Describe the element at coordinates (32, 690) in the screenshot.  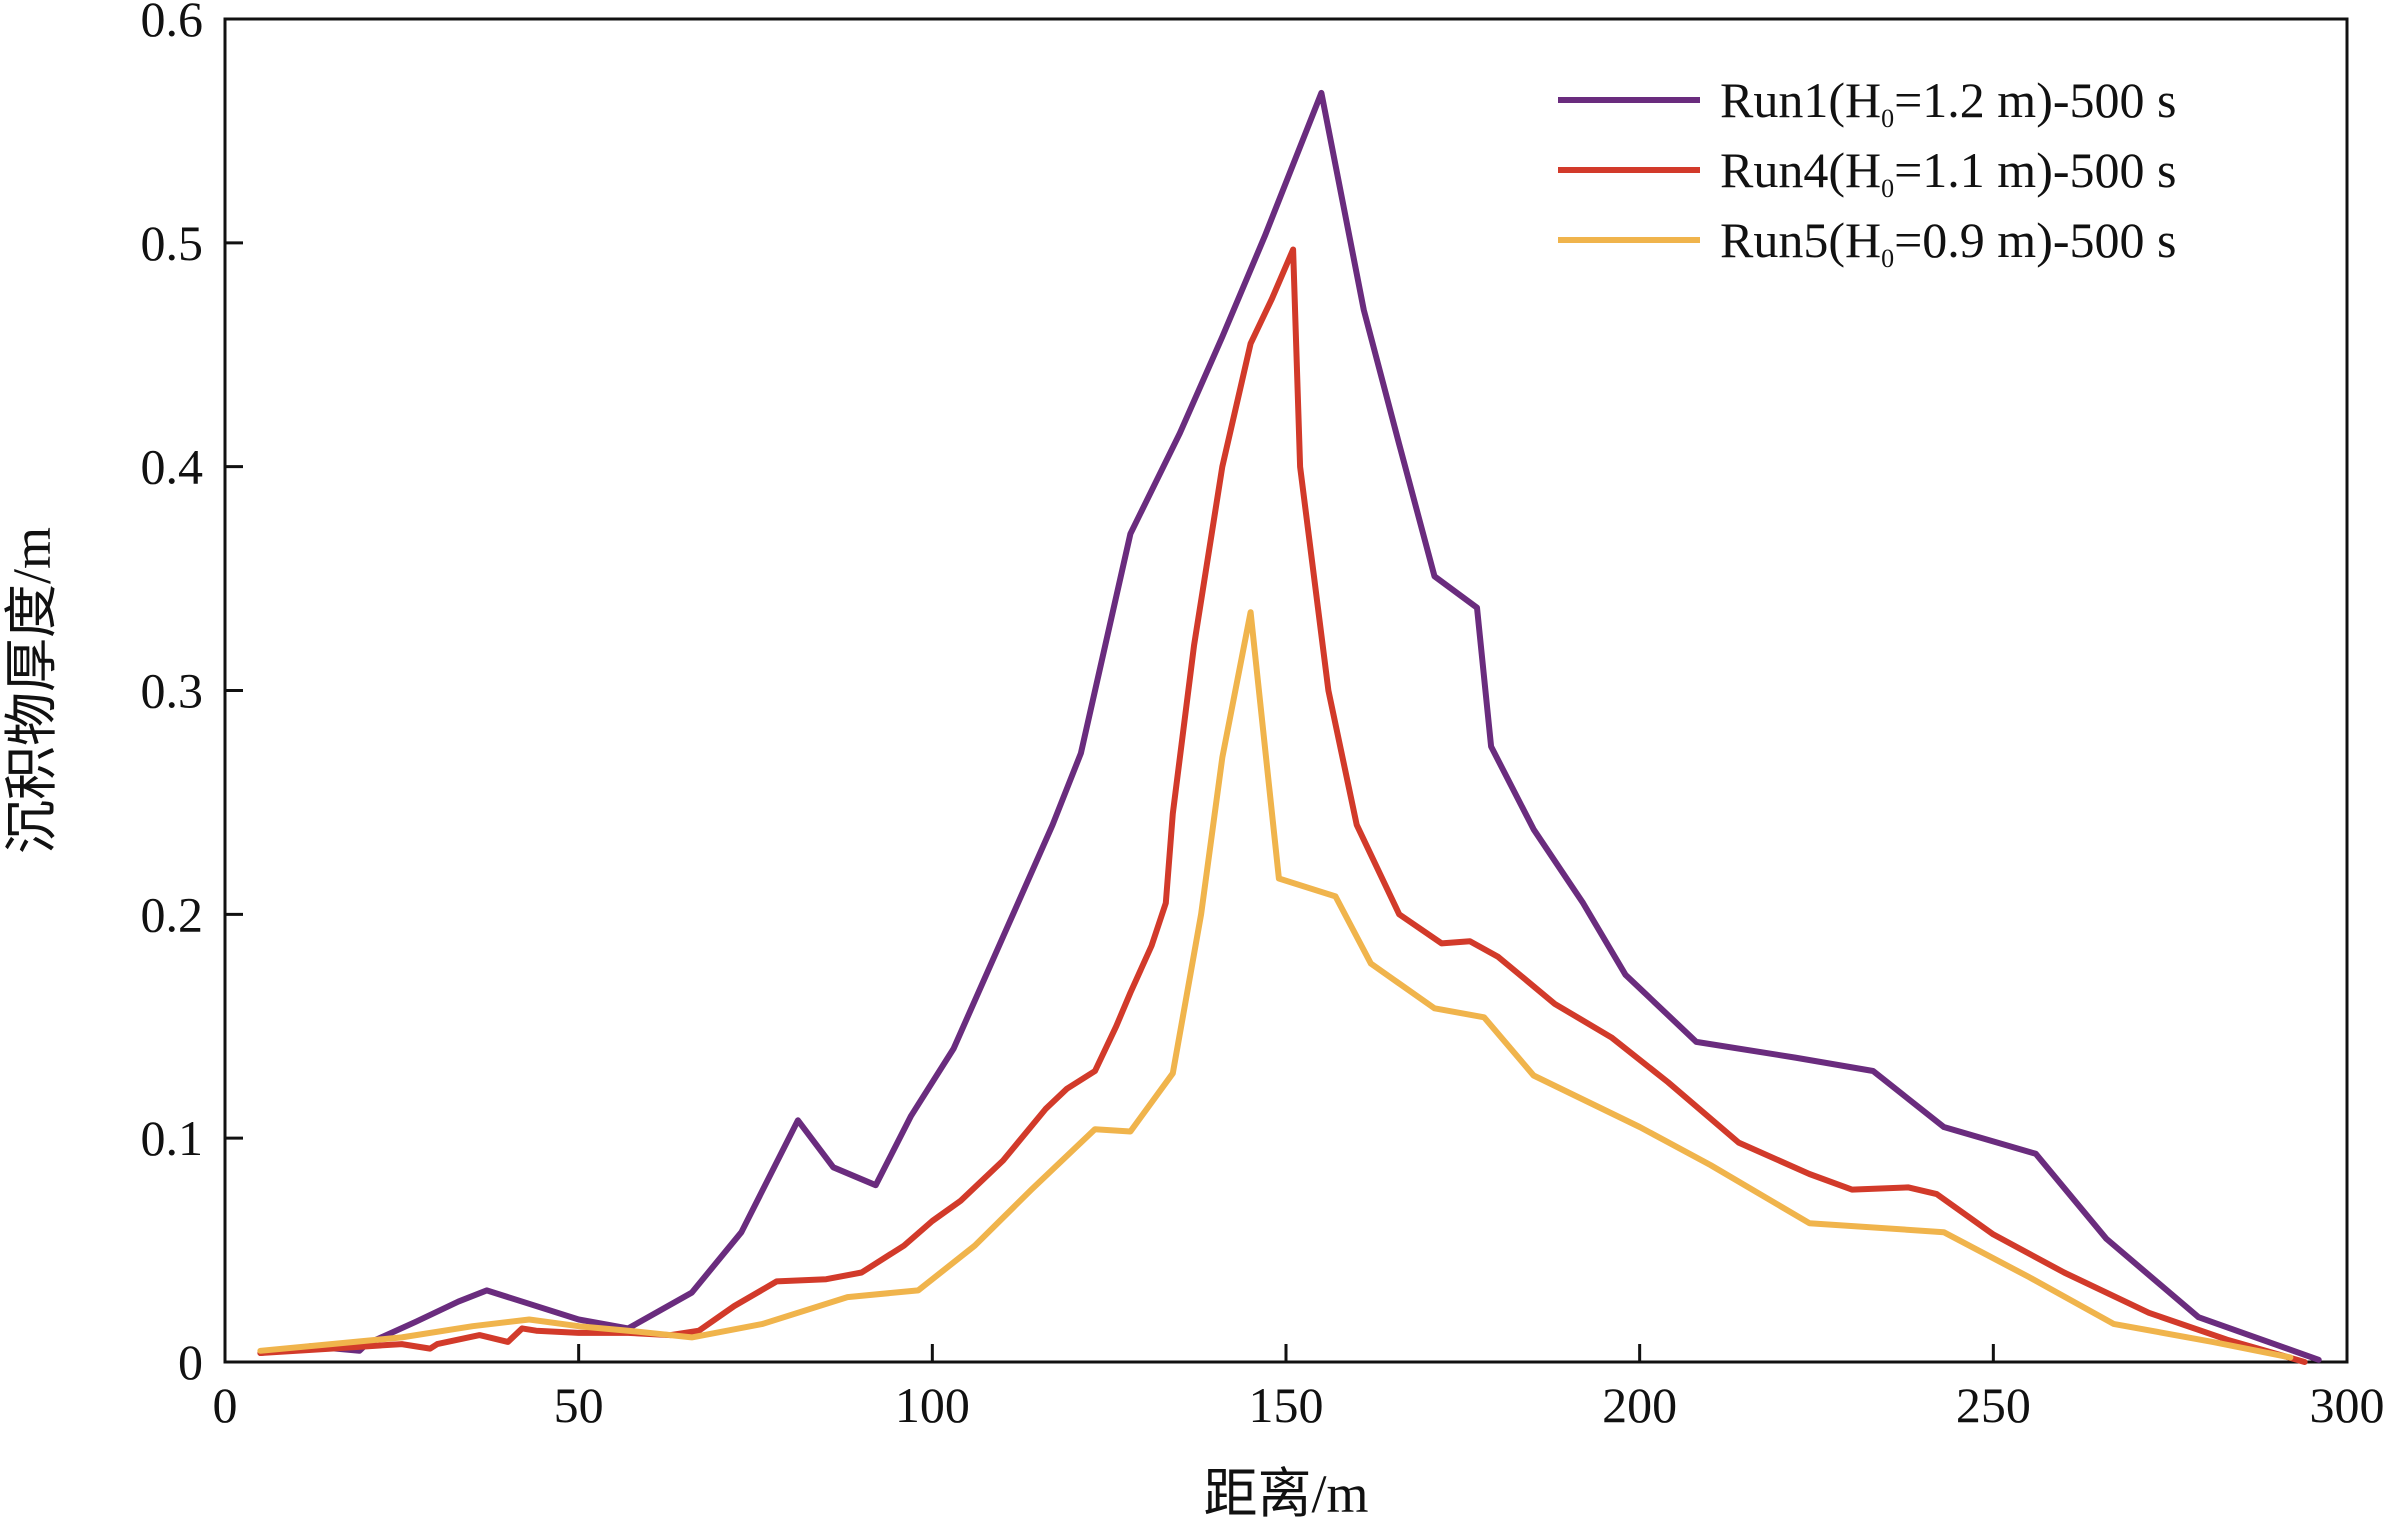
I see `y-axis-title: 沉积物厚度/m` at that location.